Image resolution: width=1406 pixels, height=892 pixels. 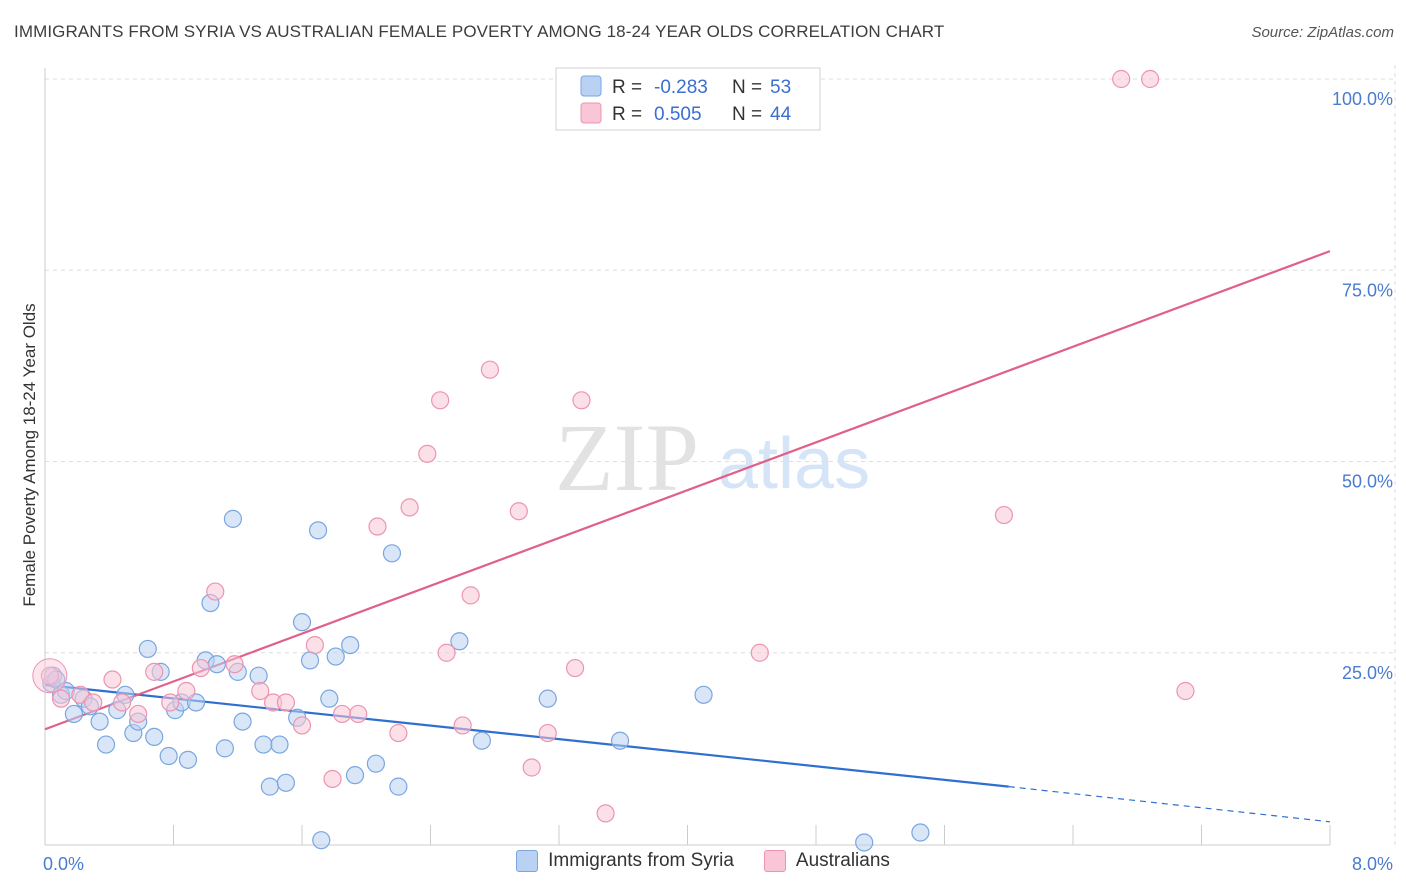 What do you see at coordinates (1322, 32) in the screenshot?
I see `source-credit: Source: ZipAtlas.com` at bounding box center [1322, 32].